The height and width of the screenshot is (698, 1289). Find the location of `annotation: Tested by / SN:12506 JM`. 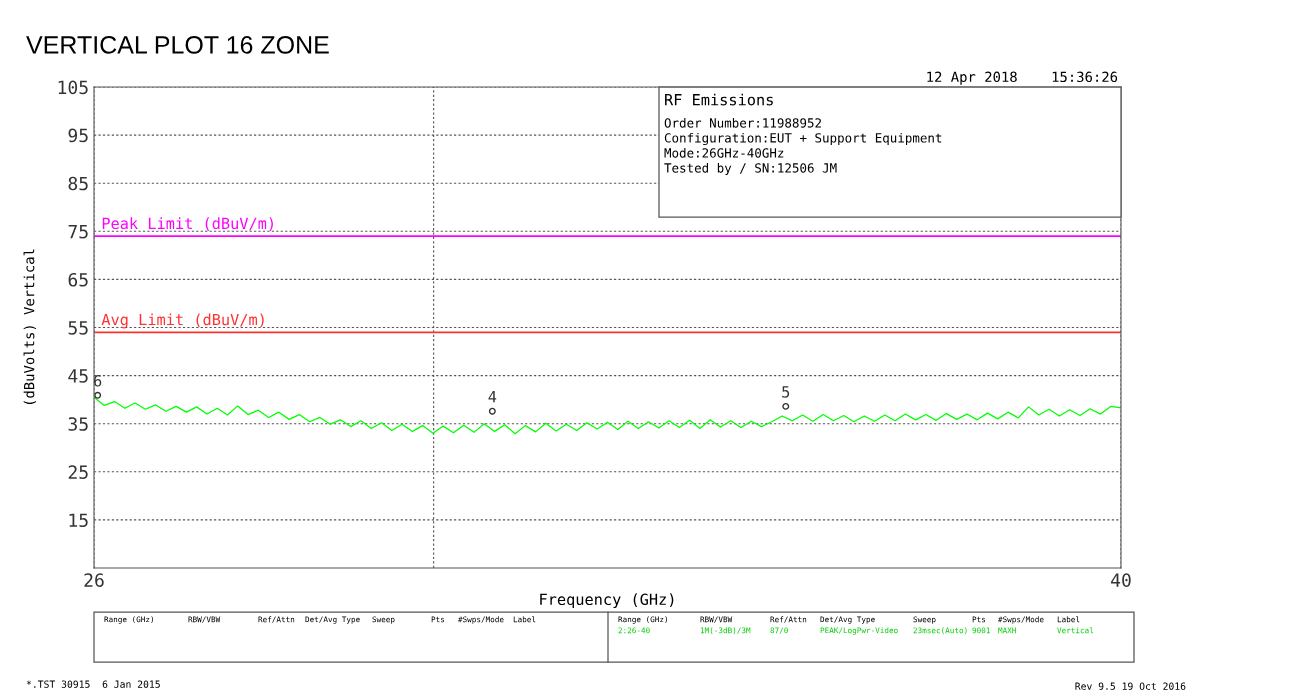

annotation: Tested by / SN:12506 JM is located at coordinates (750, 169).